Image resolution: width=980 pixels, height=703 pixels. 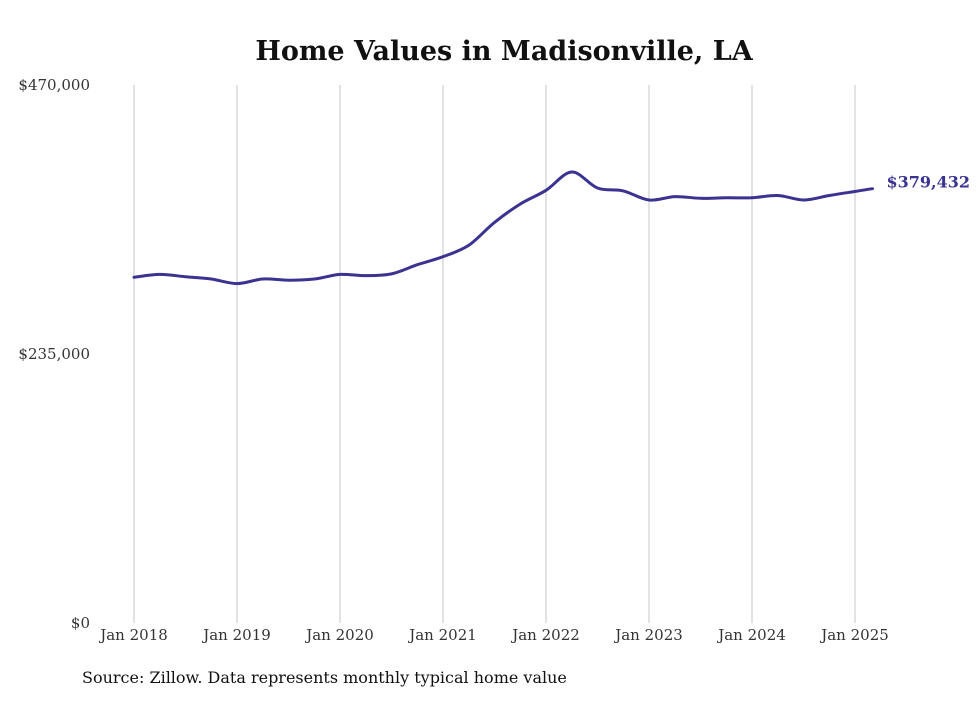 What do you see at coordinates (236, 635) in the screenshot?
I see `x-tick-label: Jan 2019` at bounding box center [236, 635].